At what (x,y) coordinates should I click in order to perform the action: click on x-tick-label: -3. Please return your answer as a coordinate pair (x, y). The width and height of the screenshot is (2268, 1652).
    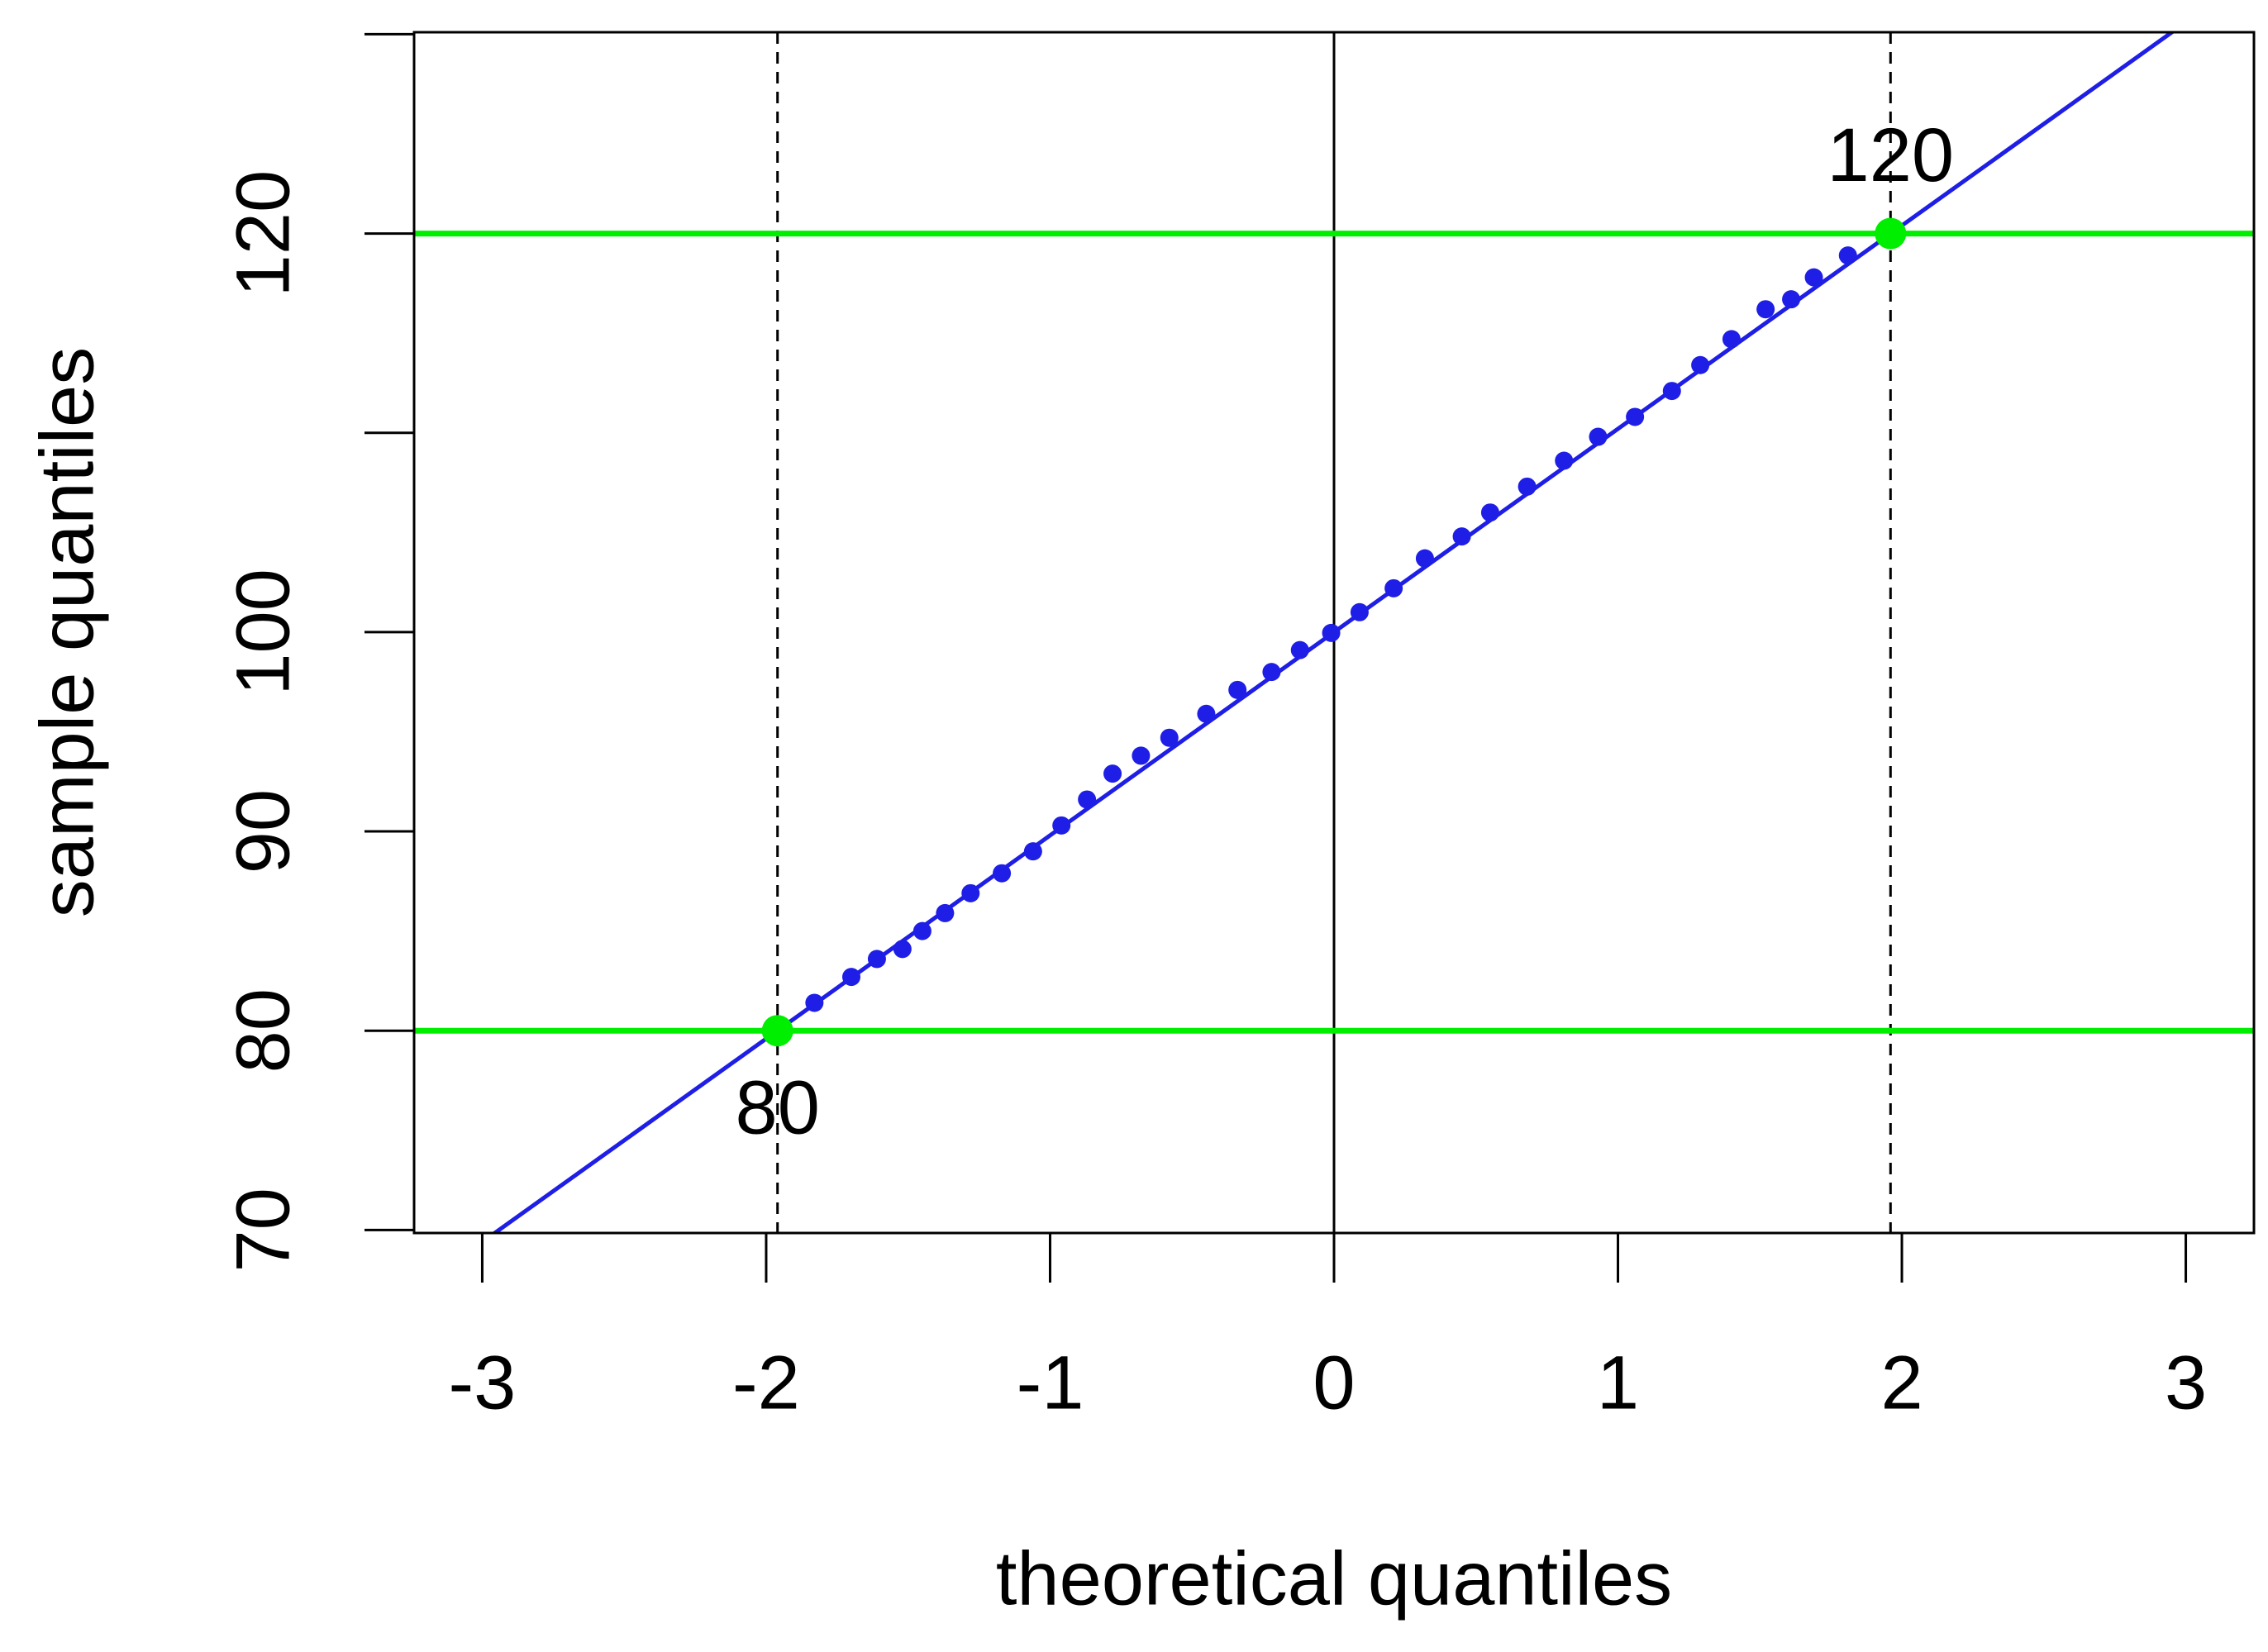
    Looking at the image, I should click on (483, 1382).